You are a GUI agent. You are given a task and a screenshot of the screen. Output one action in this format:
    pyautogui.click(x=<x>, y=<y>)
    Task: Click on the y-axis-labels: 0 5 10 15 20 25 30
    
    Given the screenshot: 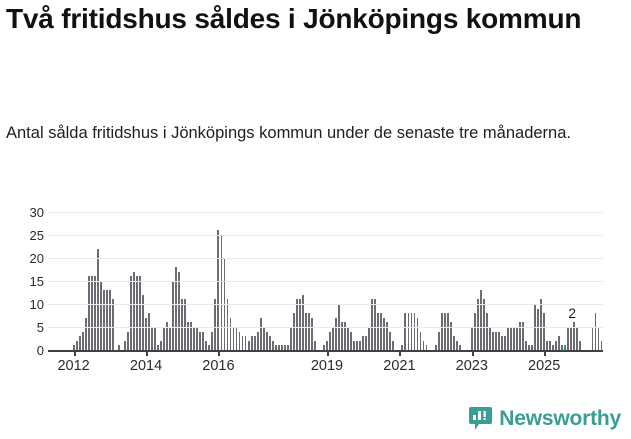 What is the action you would take?
    pyautogui.click(x=22, y=292)
    